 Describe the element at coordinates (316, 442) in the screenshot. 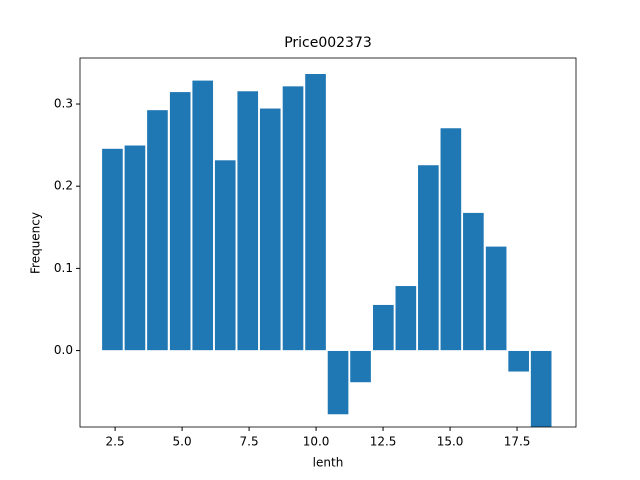

I see `x-tick-label: 10.0` at that location.